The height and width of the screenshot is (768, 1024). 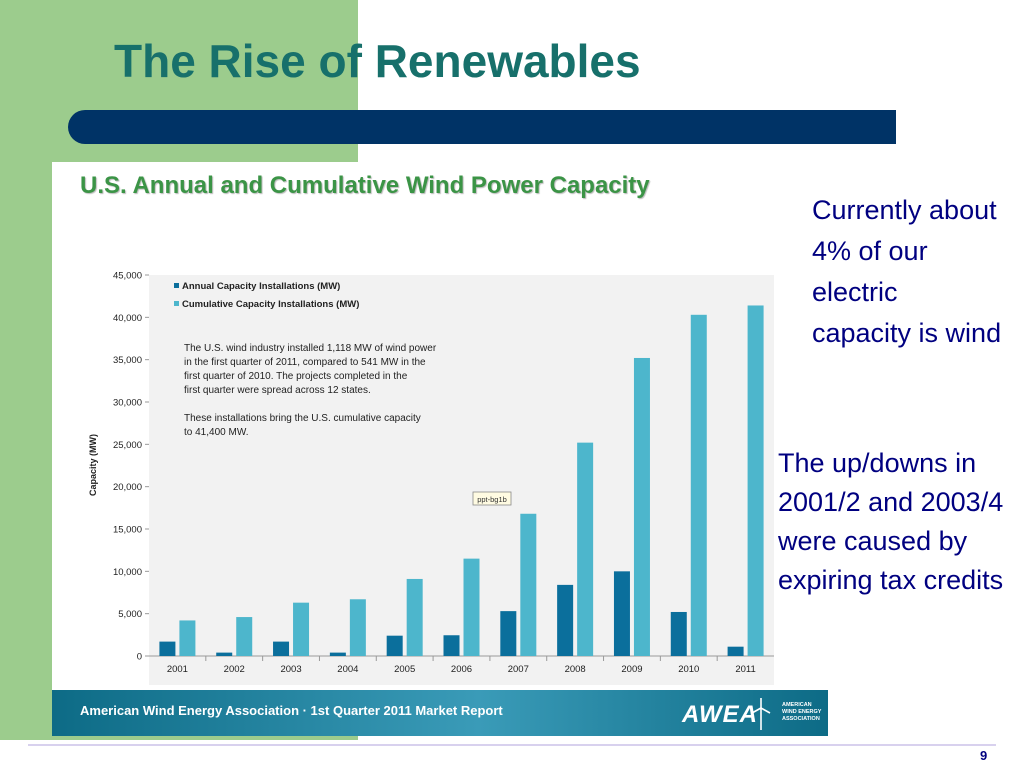 I want to click on x-tick-label: 2008, so click(x=575, y=669).